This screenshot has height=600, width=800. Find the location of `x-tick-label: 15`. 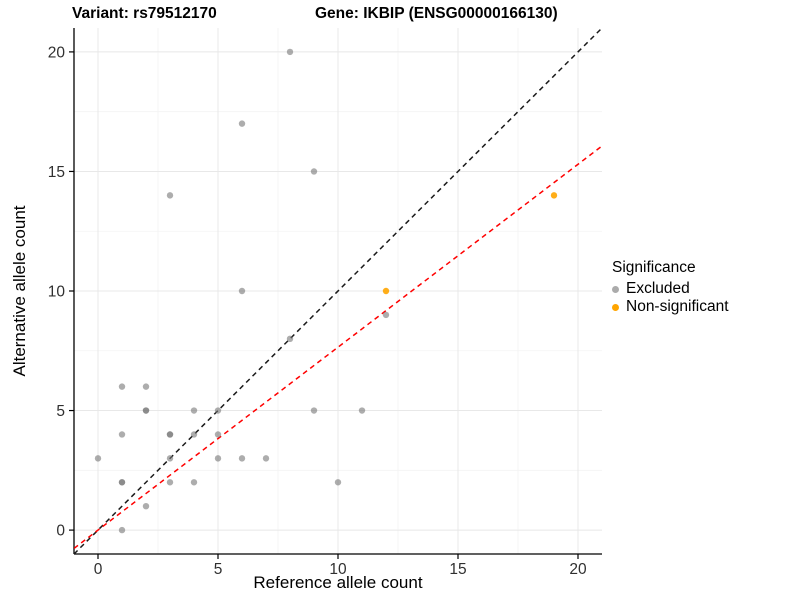

x-tick-label: 15 is located at coordinates (457, 569).